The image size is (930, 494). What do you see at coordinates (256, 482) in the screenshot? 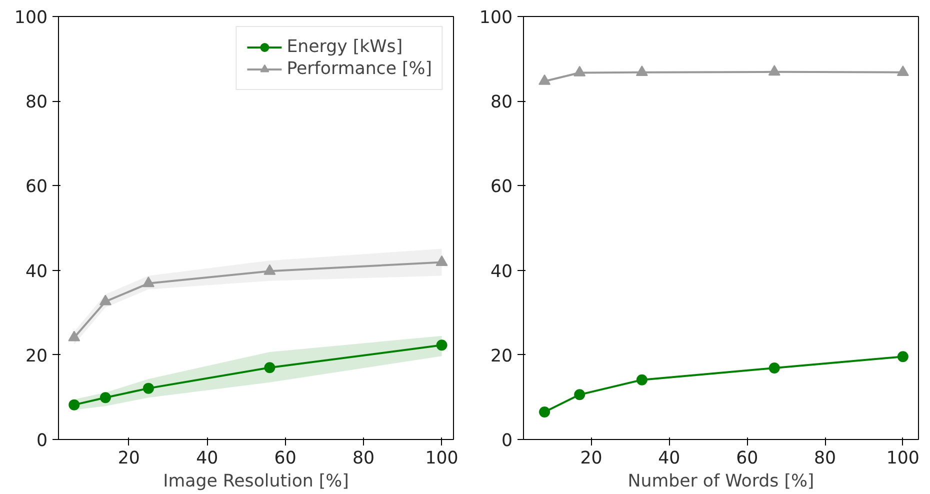
I see `x-axis-title: Image Resolution [%]` at bounding box center [256, 482].